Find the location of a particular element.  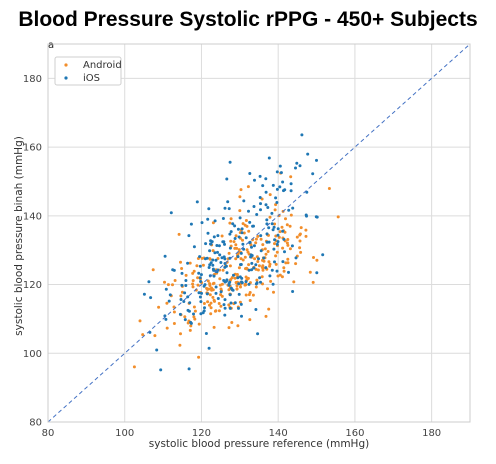

y-tick-label: 80 is located at coordinates (35, 423).